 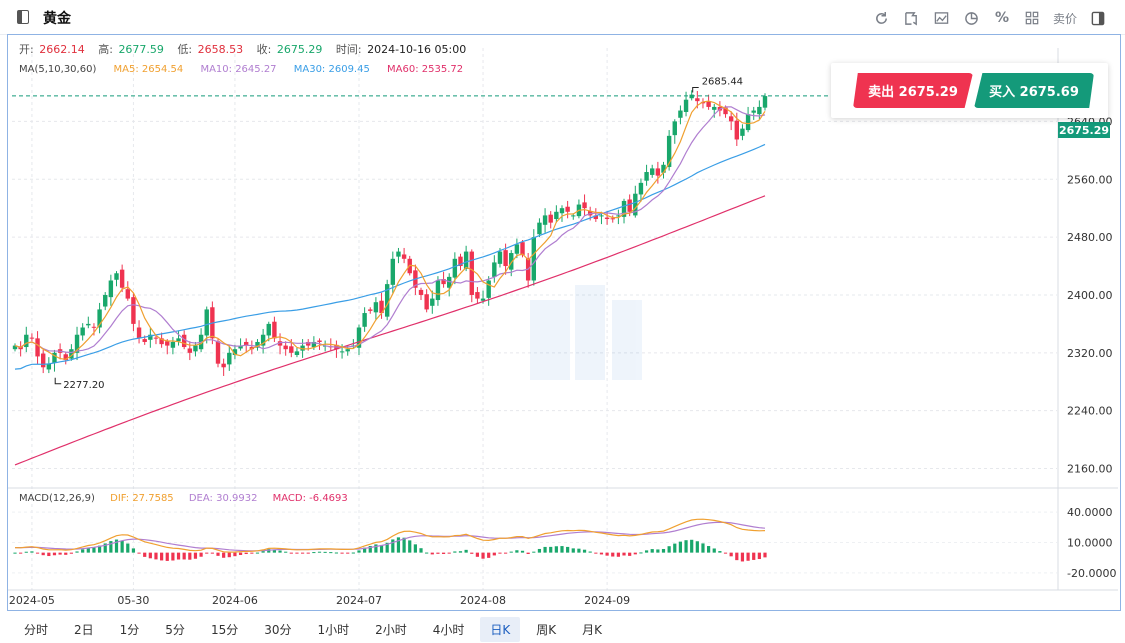 What do you see at coordinates (84, 630) in the screenshot?
I see `period-2d: 2日` at bounding box center [84, 630].